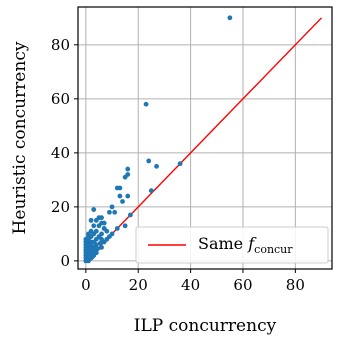  Describe the element at coordinates (223, 243) in the screenshot. I see `legend-label-text: Same` at that location.